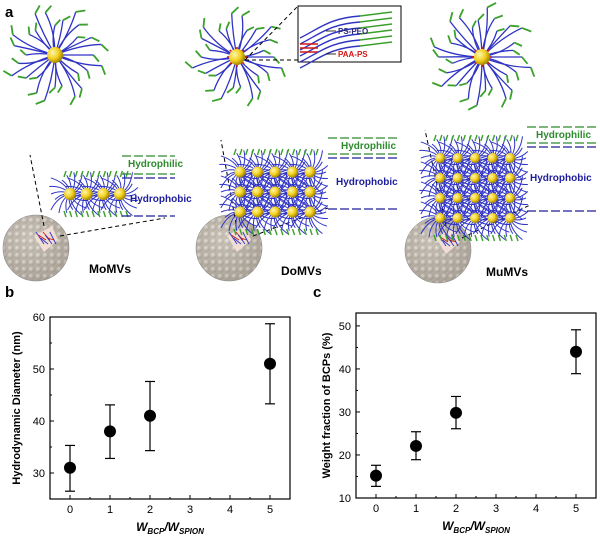 Image resolution: width=600 pixels, height=536 pixels. I want to click on y-tick-label: 10, so click(345, 499).